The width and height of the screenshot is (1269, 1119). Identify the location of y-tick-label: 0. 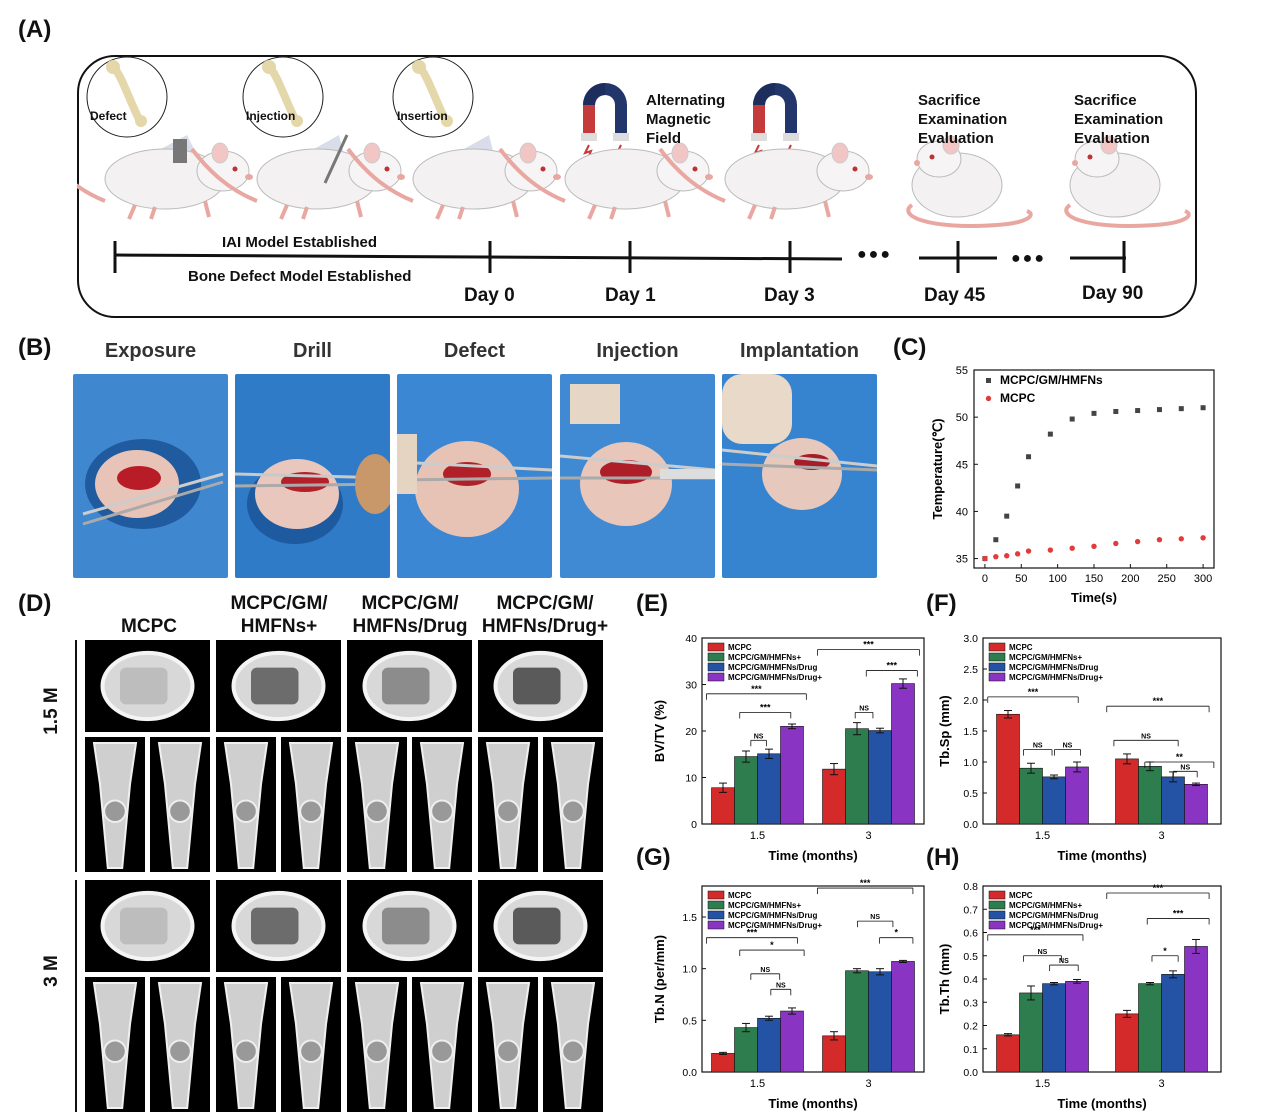
(694, 825).